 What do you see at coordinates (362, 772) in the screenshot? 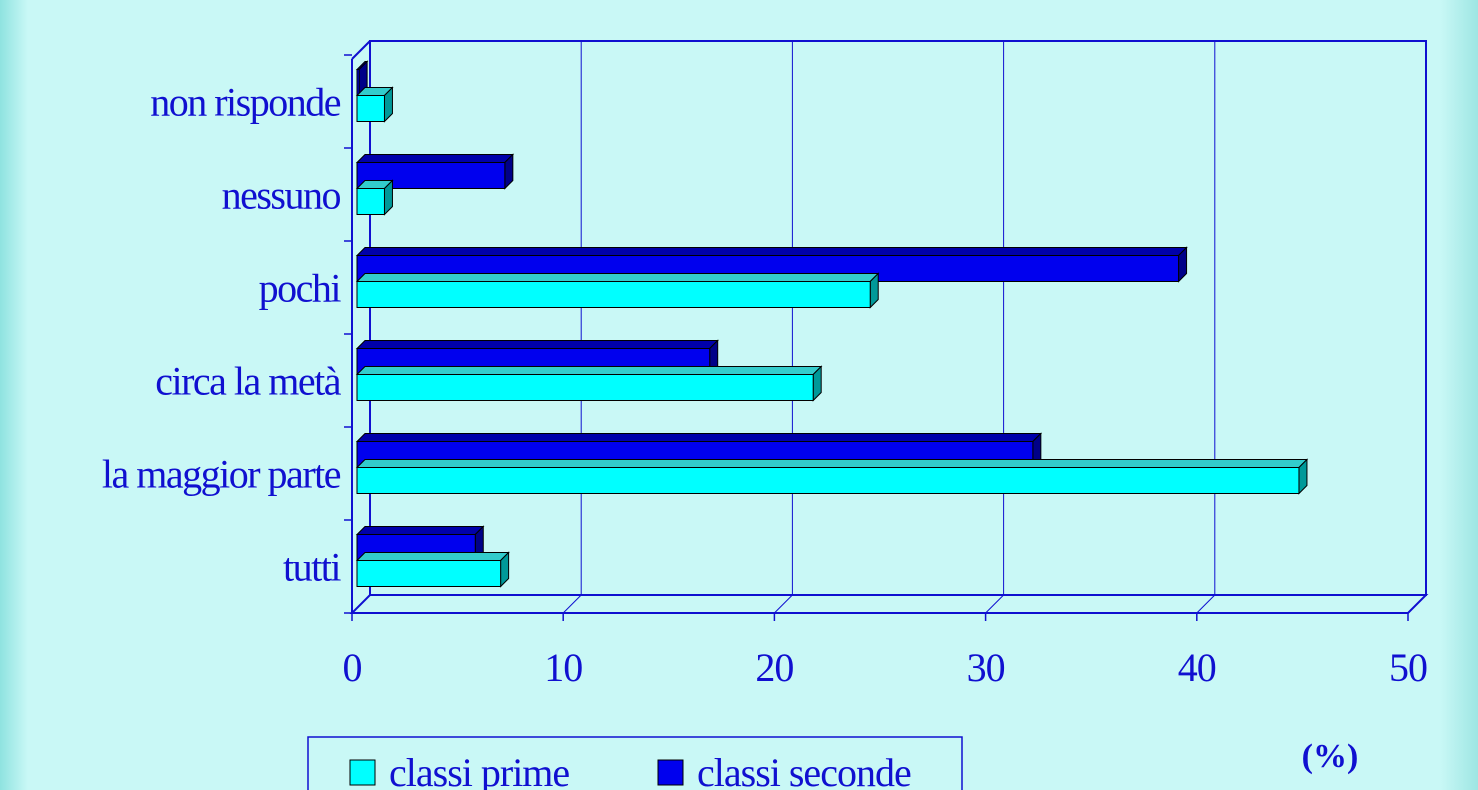
I see `legend-swatch-classi-prime` at bounding box center [362, 772].